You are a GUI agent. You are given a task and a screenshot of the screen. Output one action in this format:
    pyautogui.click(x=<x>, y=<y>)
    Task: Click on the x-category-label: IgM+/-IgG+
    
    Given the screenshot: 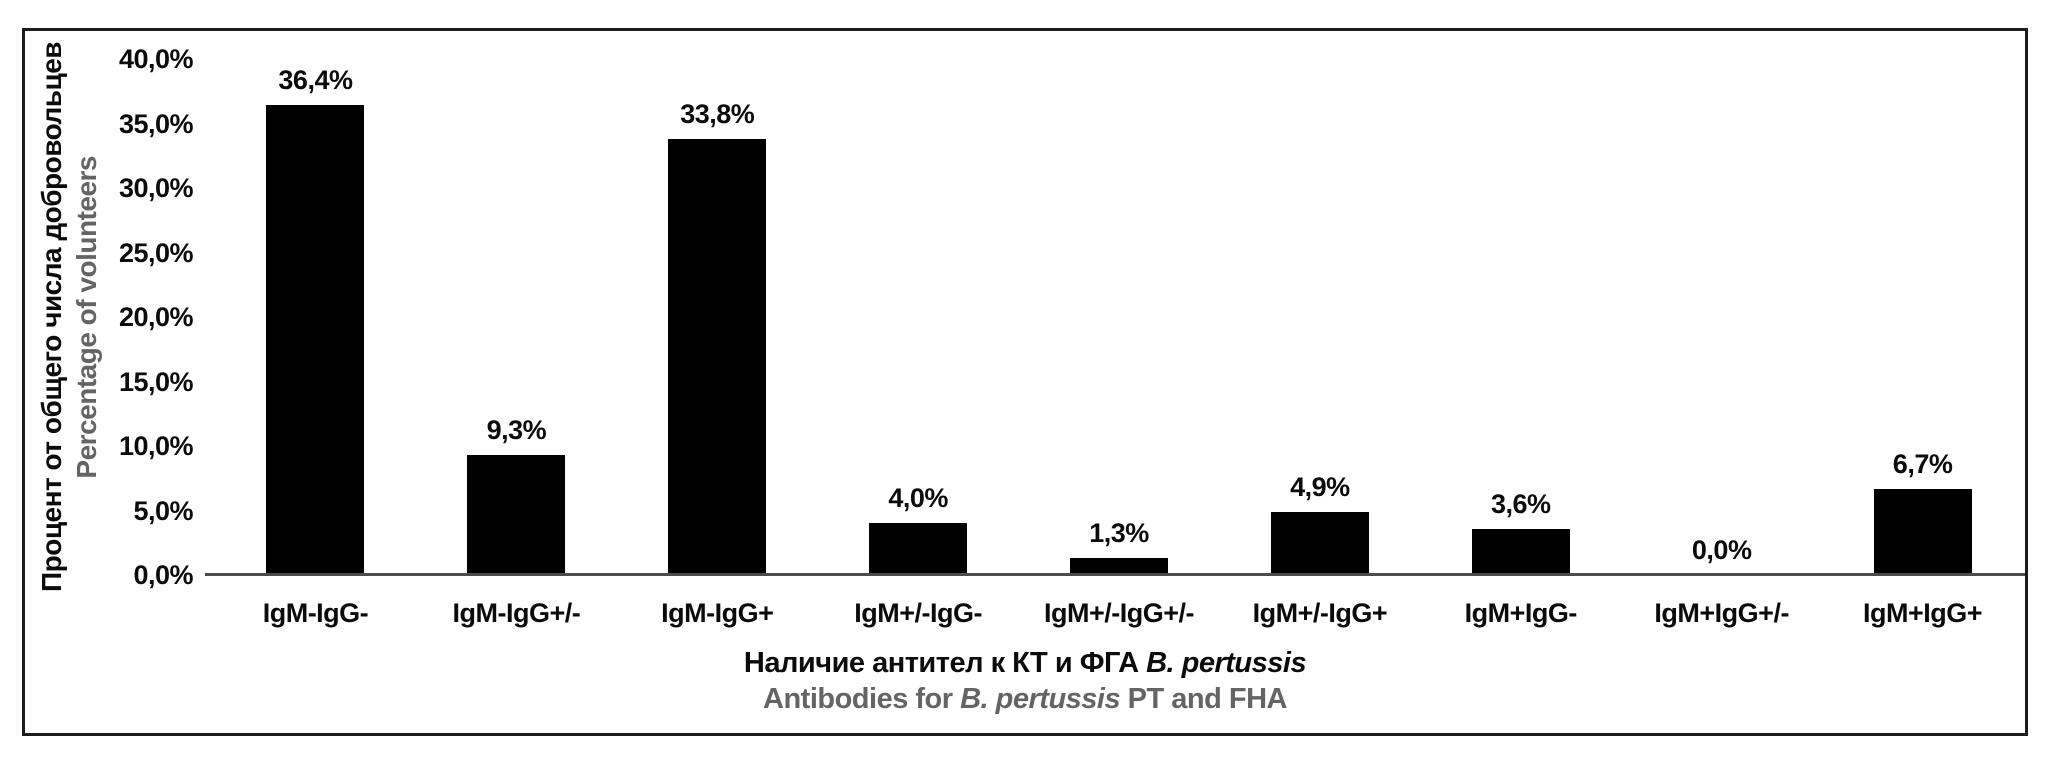 What is the action you would take?
    pyautogui.click(x=1320, y=613)
    